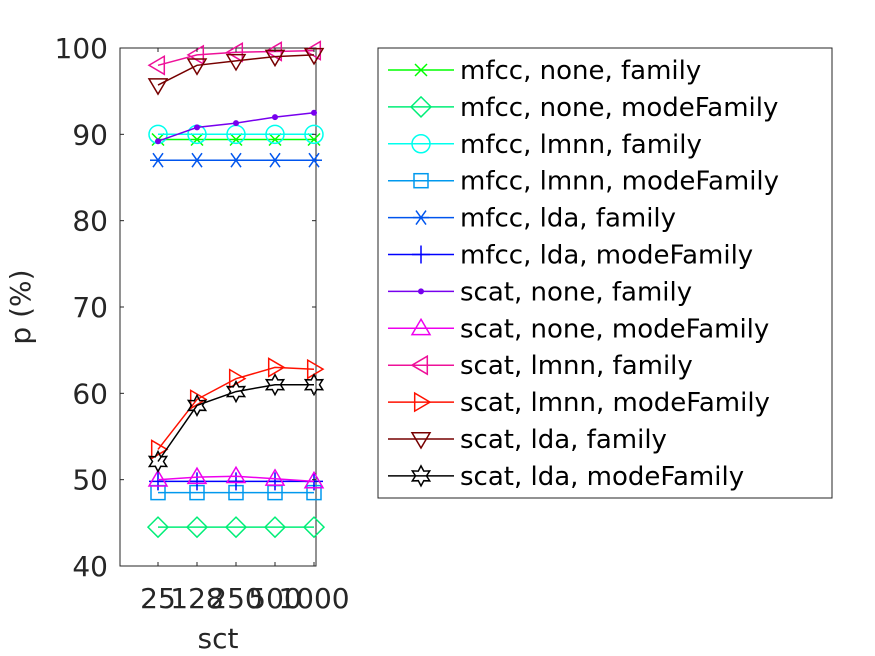 This screenshot has height=656, width=875. Describe the element at coordinates (81, 48) in the screenshot. I see `y-tick-label: 100` at that location.